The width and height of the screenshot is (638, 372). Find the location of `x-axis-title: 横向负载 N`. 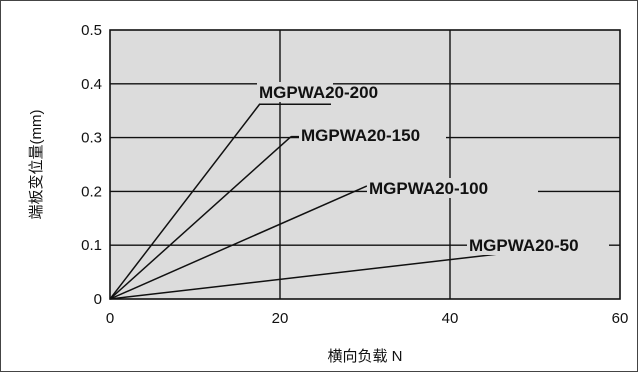

x-axis-title: 横向负载 N is located at coordinates (364, 356).